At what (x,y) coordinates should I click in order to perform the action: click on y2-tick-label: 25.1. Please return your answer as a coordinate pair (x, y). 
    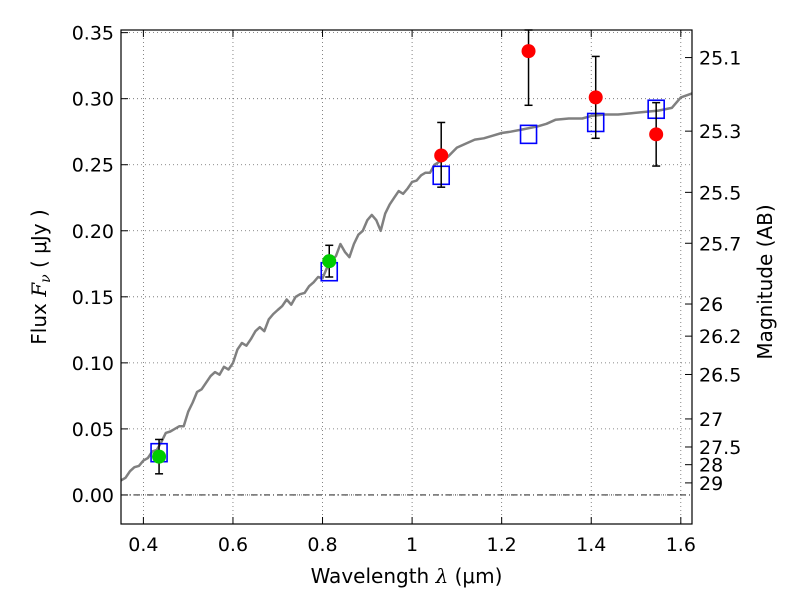
    Looking at the image, I should click on (720, 59).